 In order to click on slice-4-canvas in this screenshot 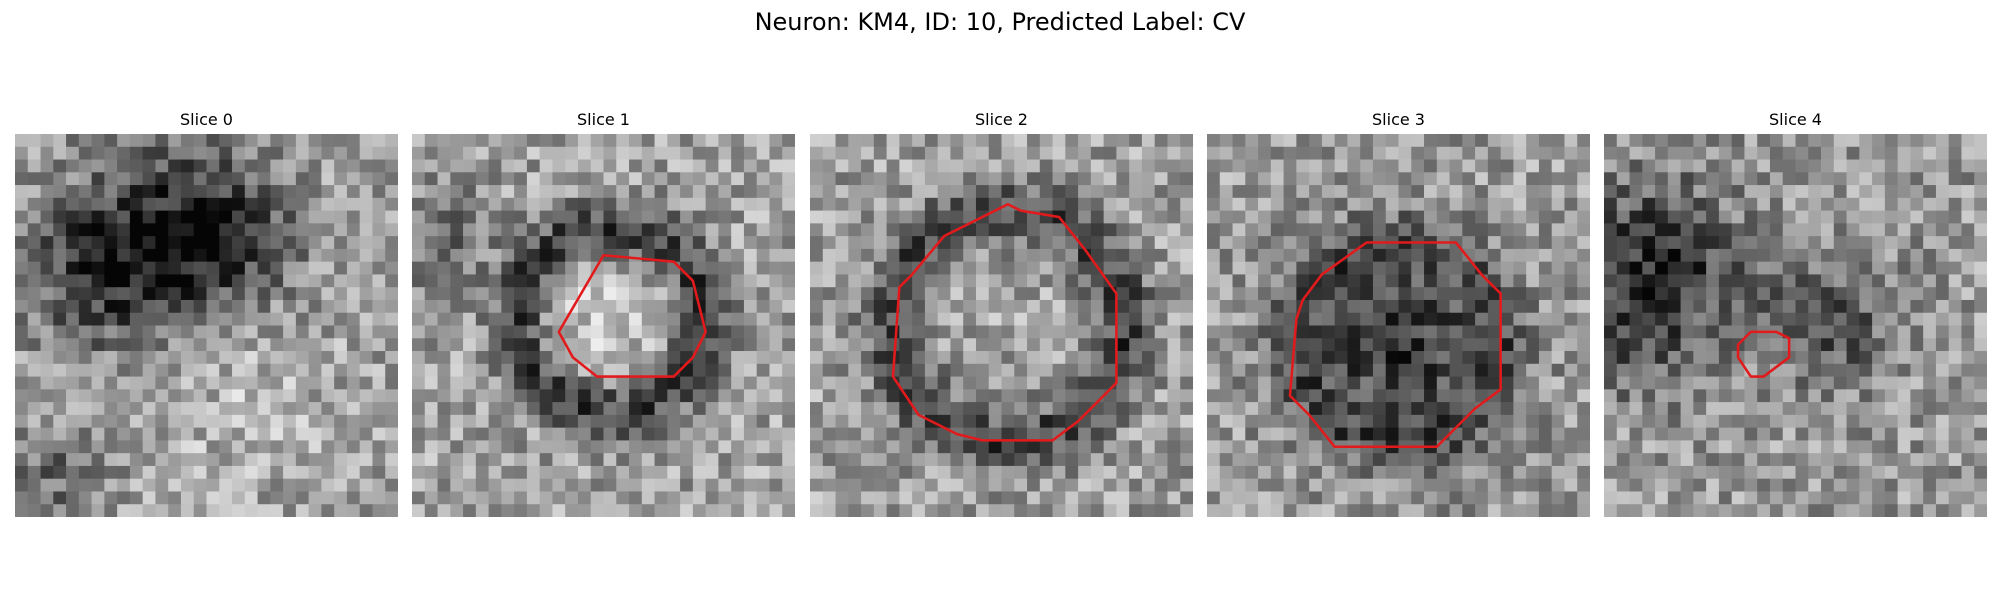, I will do `click(1795, 325)`.